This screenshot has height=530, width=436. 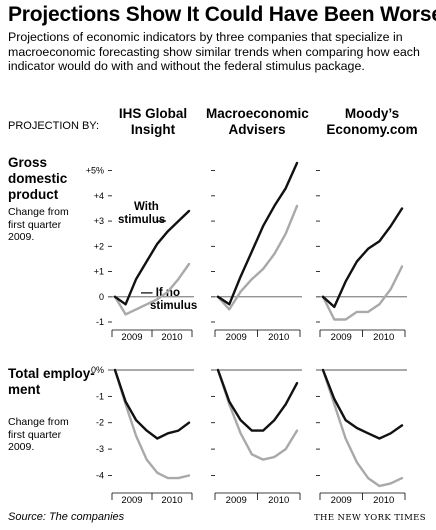 What do you see at coordinates (99, 272) in the screenshot?
I see `y-tick-label: +1` at bounding box center [99, 272].